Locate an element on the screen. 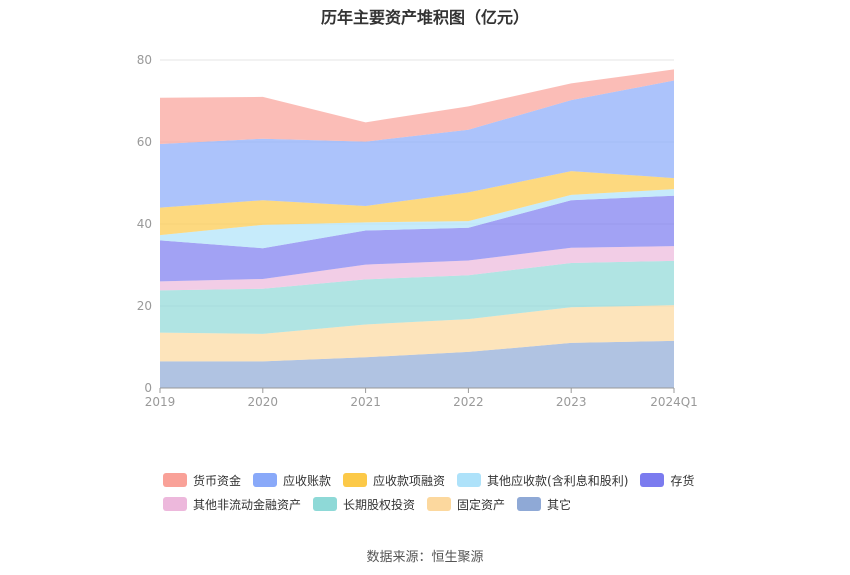  area-固定资产 is located at coordinates (417, 333).